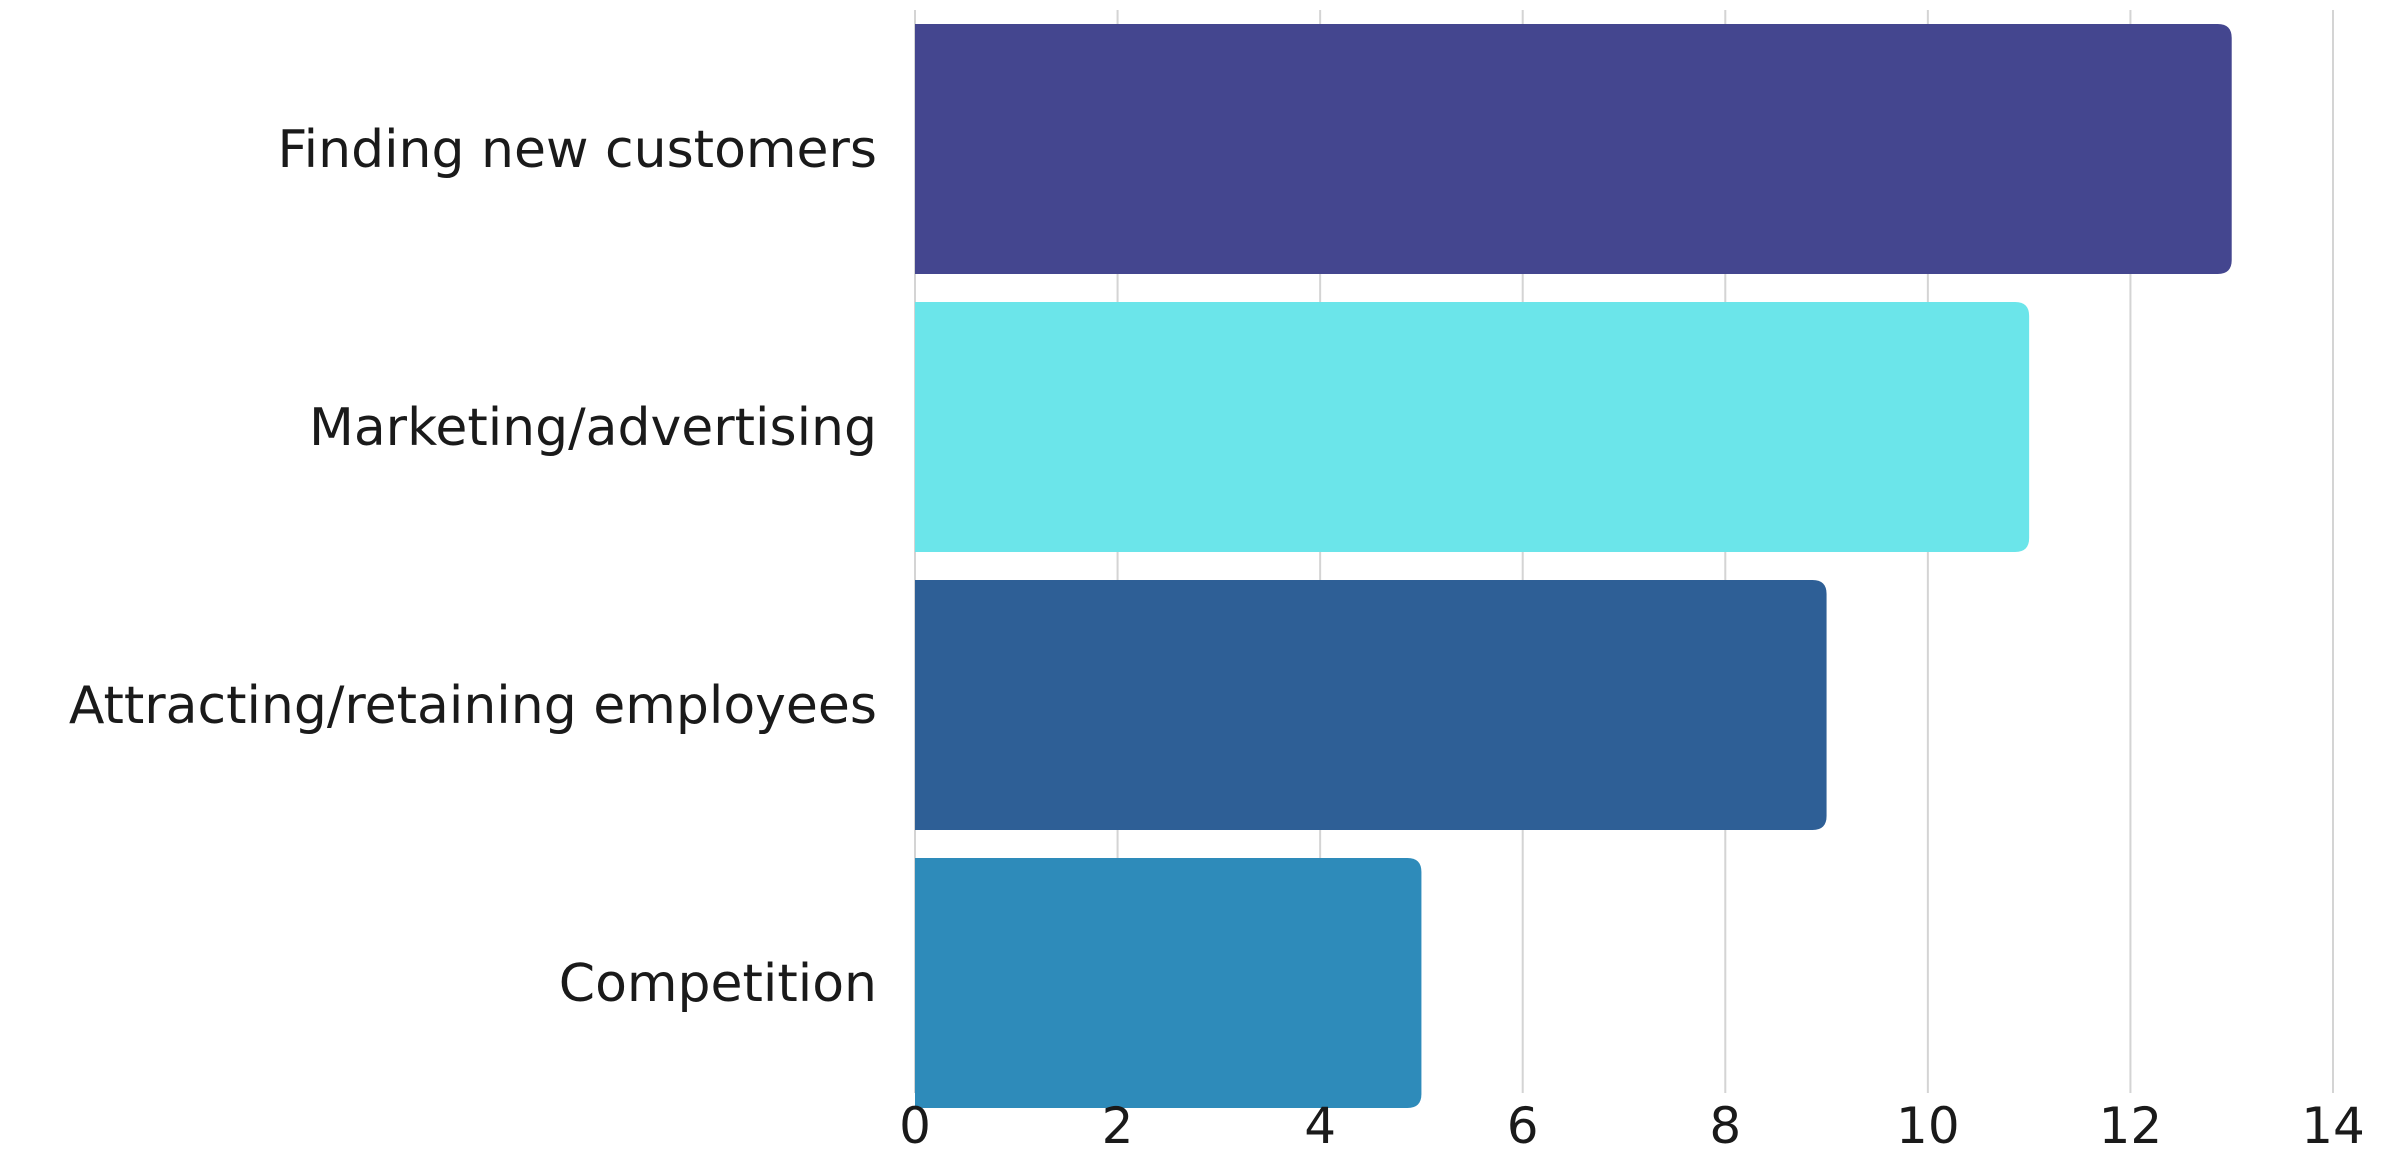 The width and height of the screenshot is (2401, 1166). I want to click on category-label: Attracting/retaining employees, so click(473, 706).